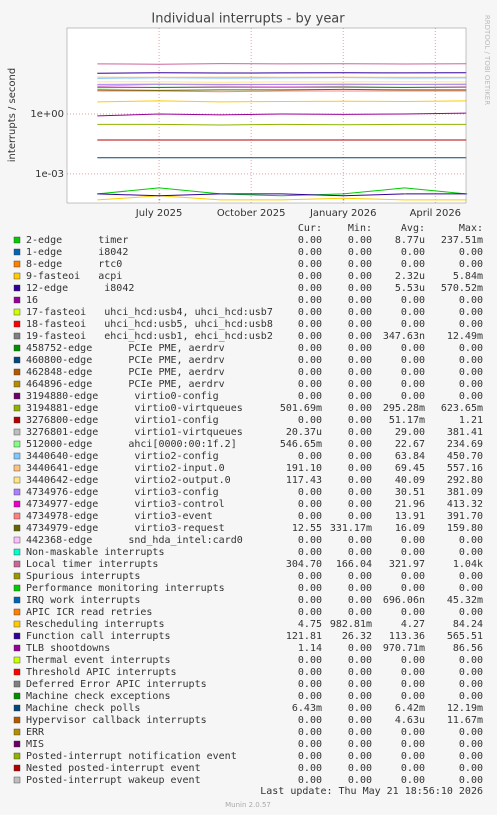  I want to click on legend-stat: 51.17m, so click(407, 420).